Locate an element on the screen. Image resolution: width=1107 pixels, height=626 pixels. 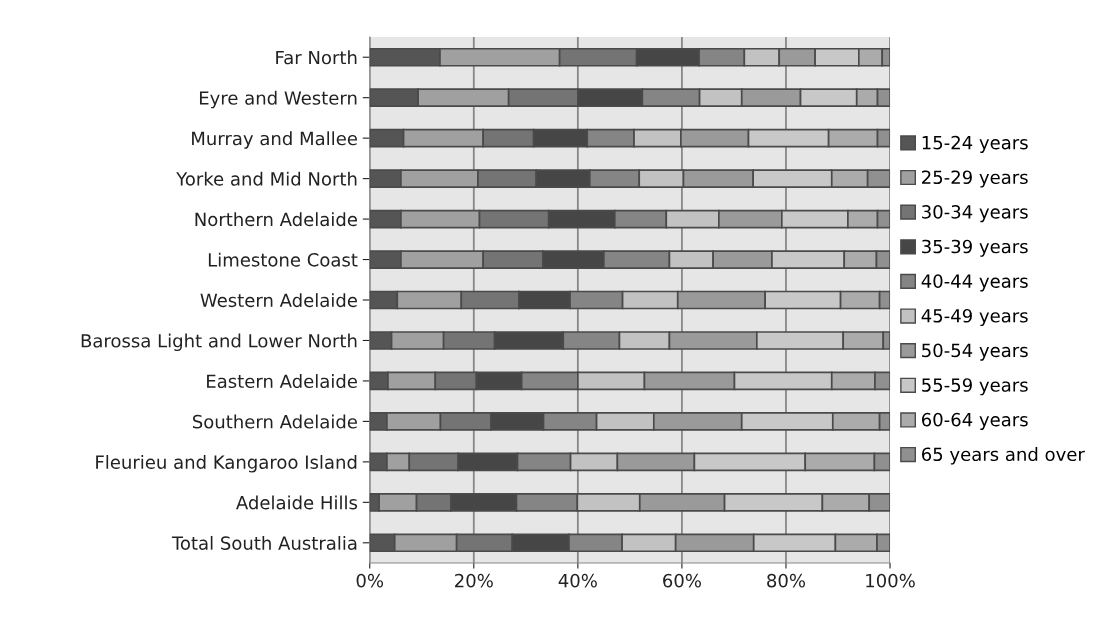
x-tick-label: 100% is located at coordinates (890, 580).